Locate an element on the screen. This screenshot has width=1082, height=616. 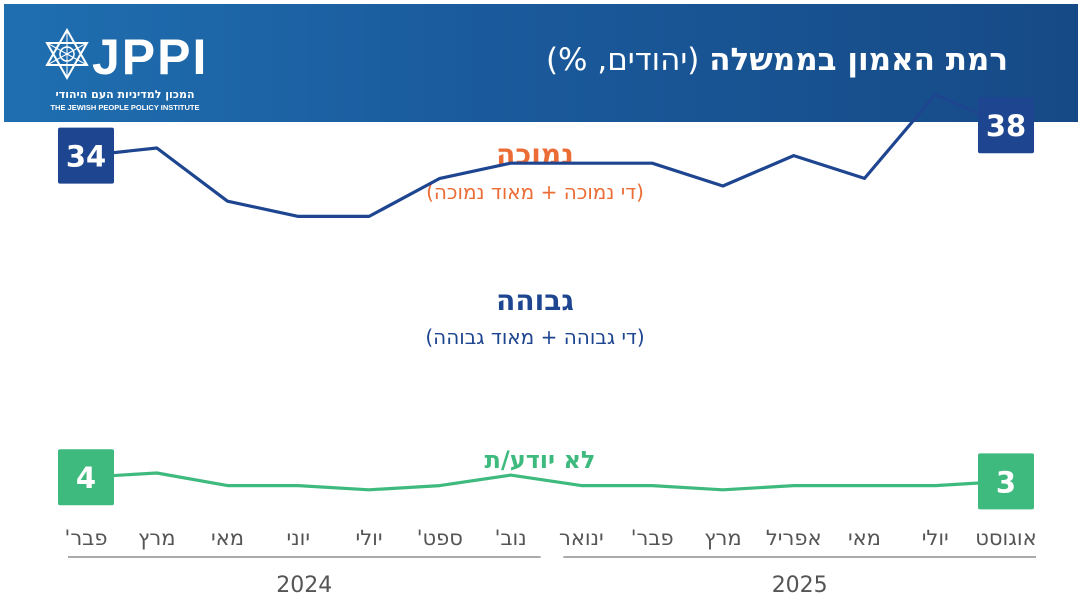
star-of-david-icon is located at coordinates (67, 54).